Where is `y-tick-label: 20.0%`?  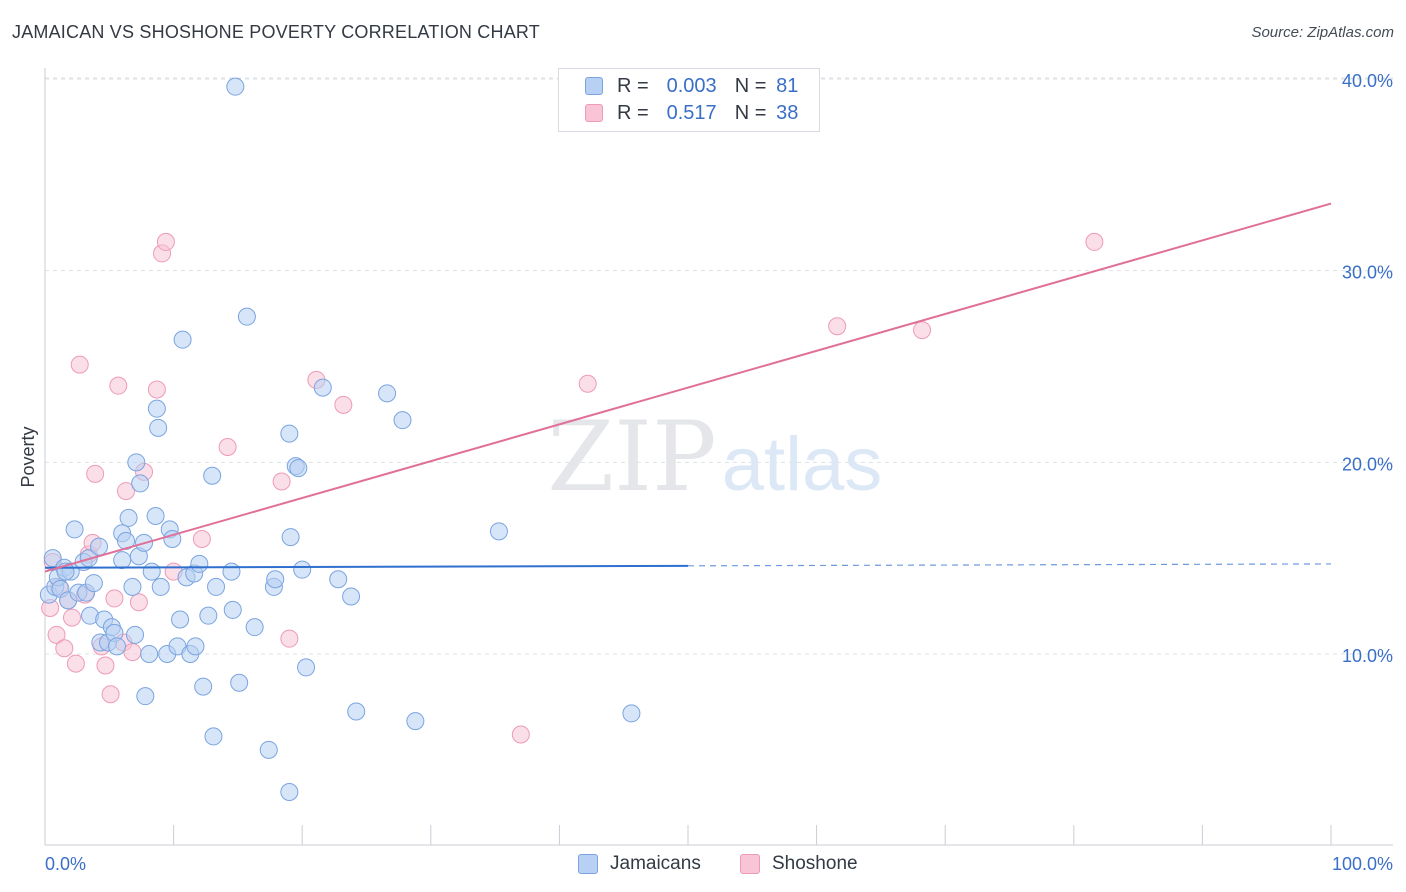
y-tick-label: 20.0% is located at coordinates (1367, 464).